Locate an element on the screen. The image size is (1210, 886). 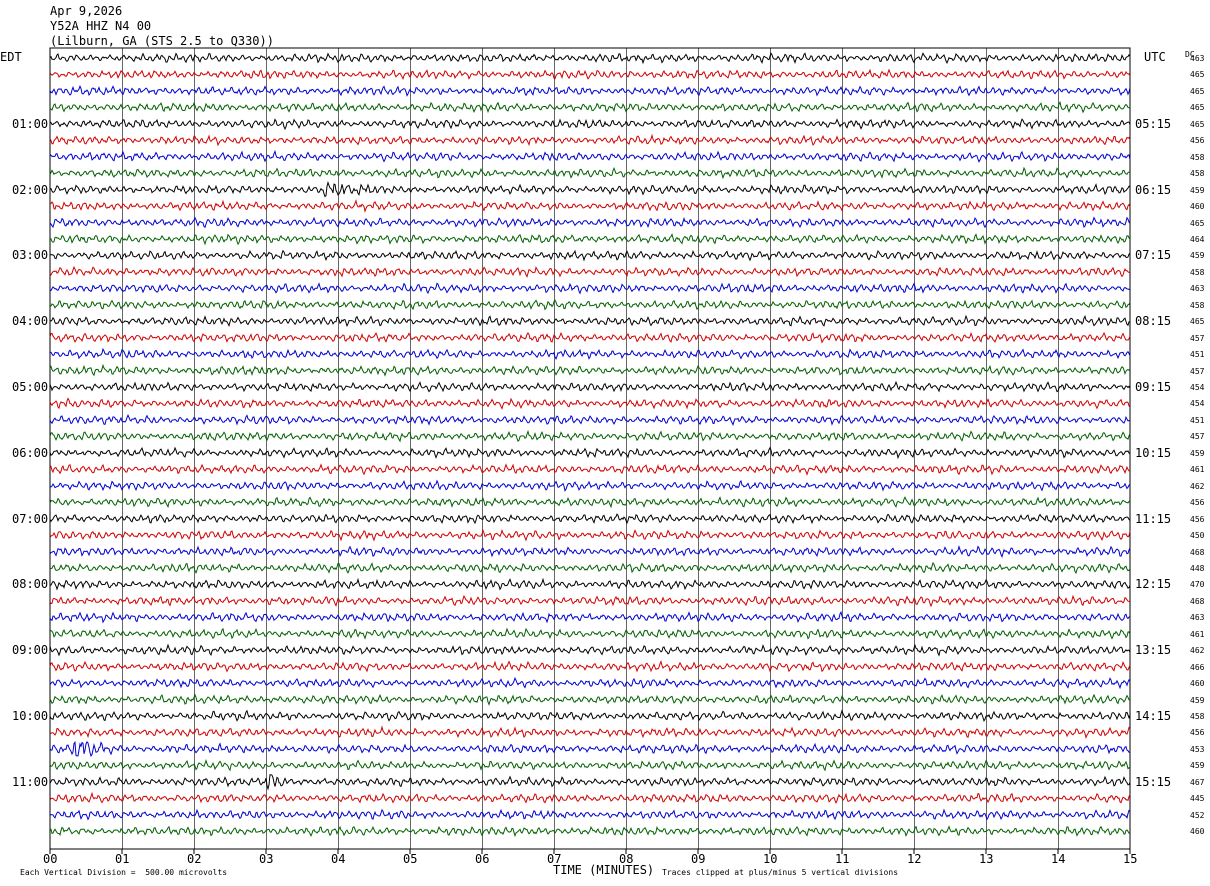
x-axis-label: TIME (MINUTES) is located at coordinates (604, 870).